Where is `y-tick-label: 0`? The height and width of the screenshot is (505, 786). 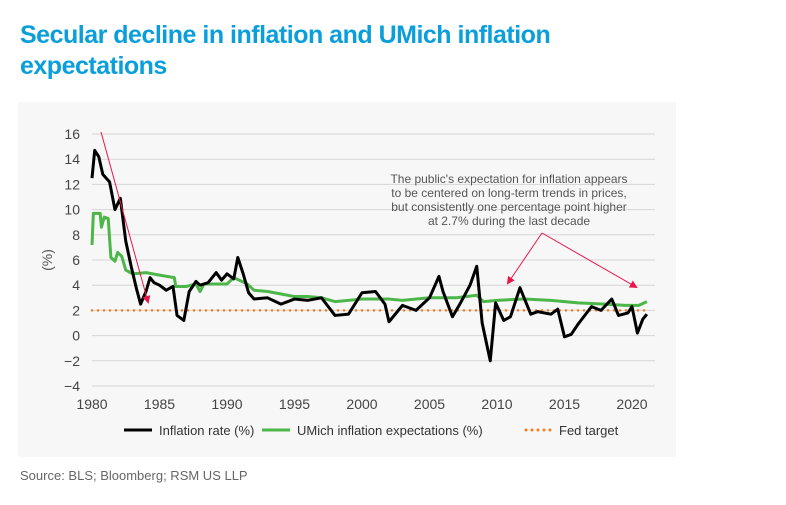 y-tick-label: 0 is located at coordinates (76, 336).